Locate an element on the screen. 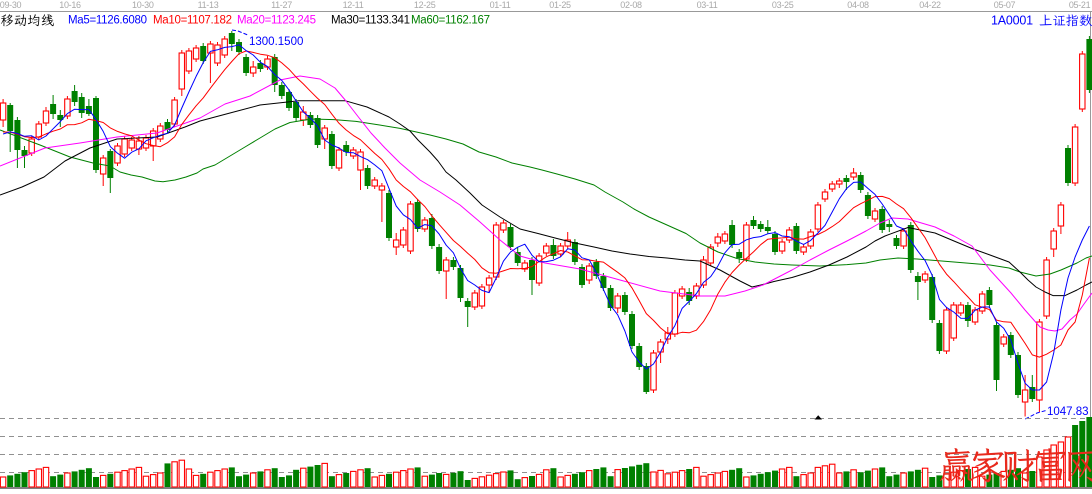  svg-text: 1300.1500 is located at coordinates (276, 42).